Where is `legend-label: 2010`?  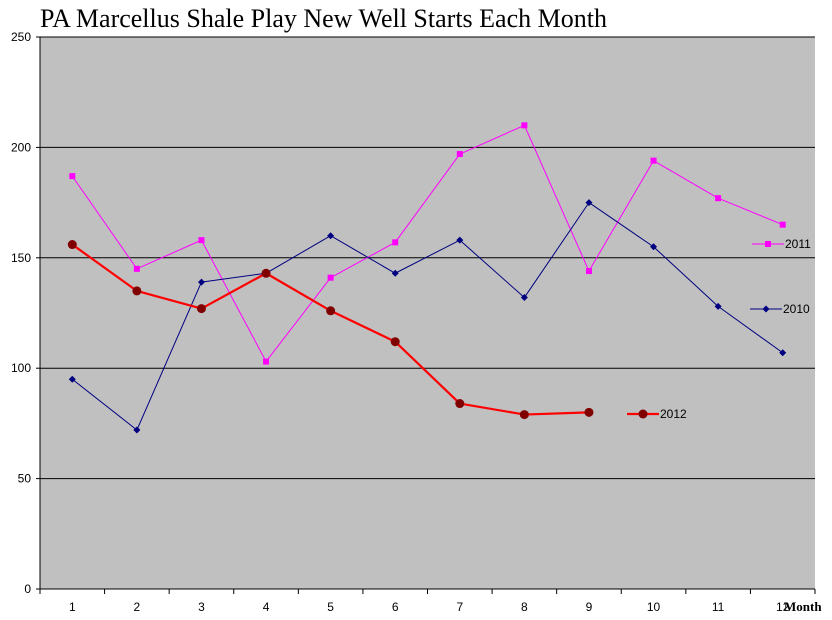 legend-label: 2010 is located at coordinates (796, 309).